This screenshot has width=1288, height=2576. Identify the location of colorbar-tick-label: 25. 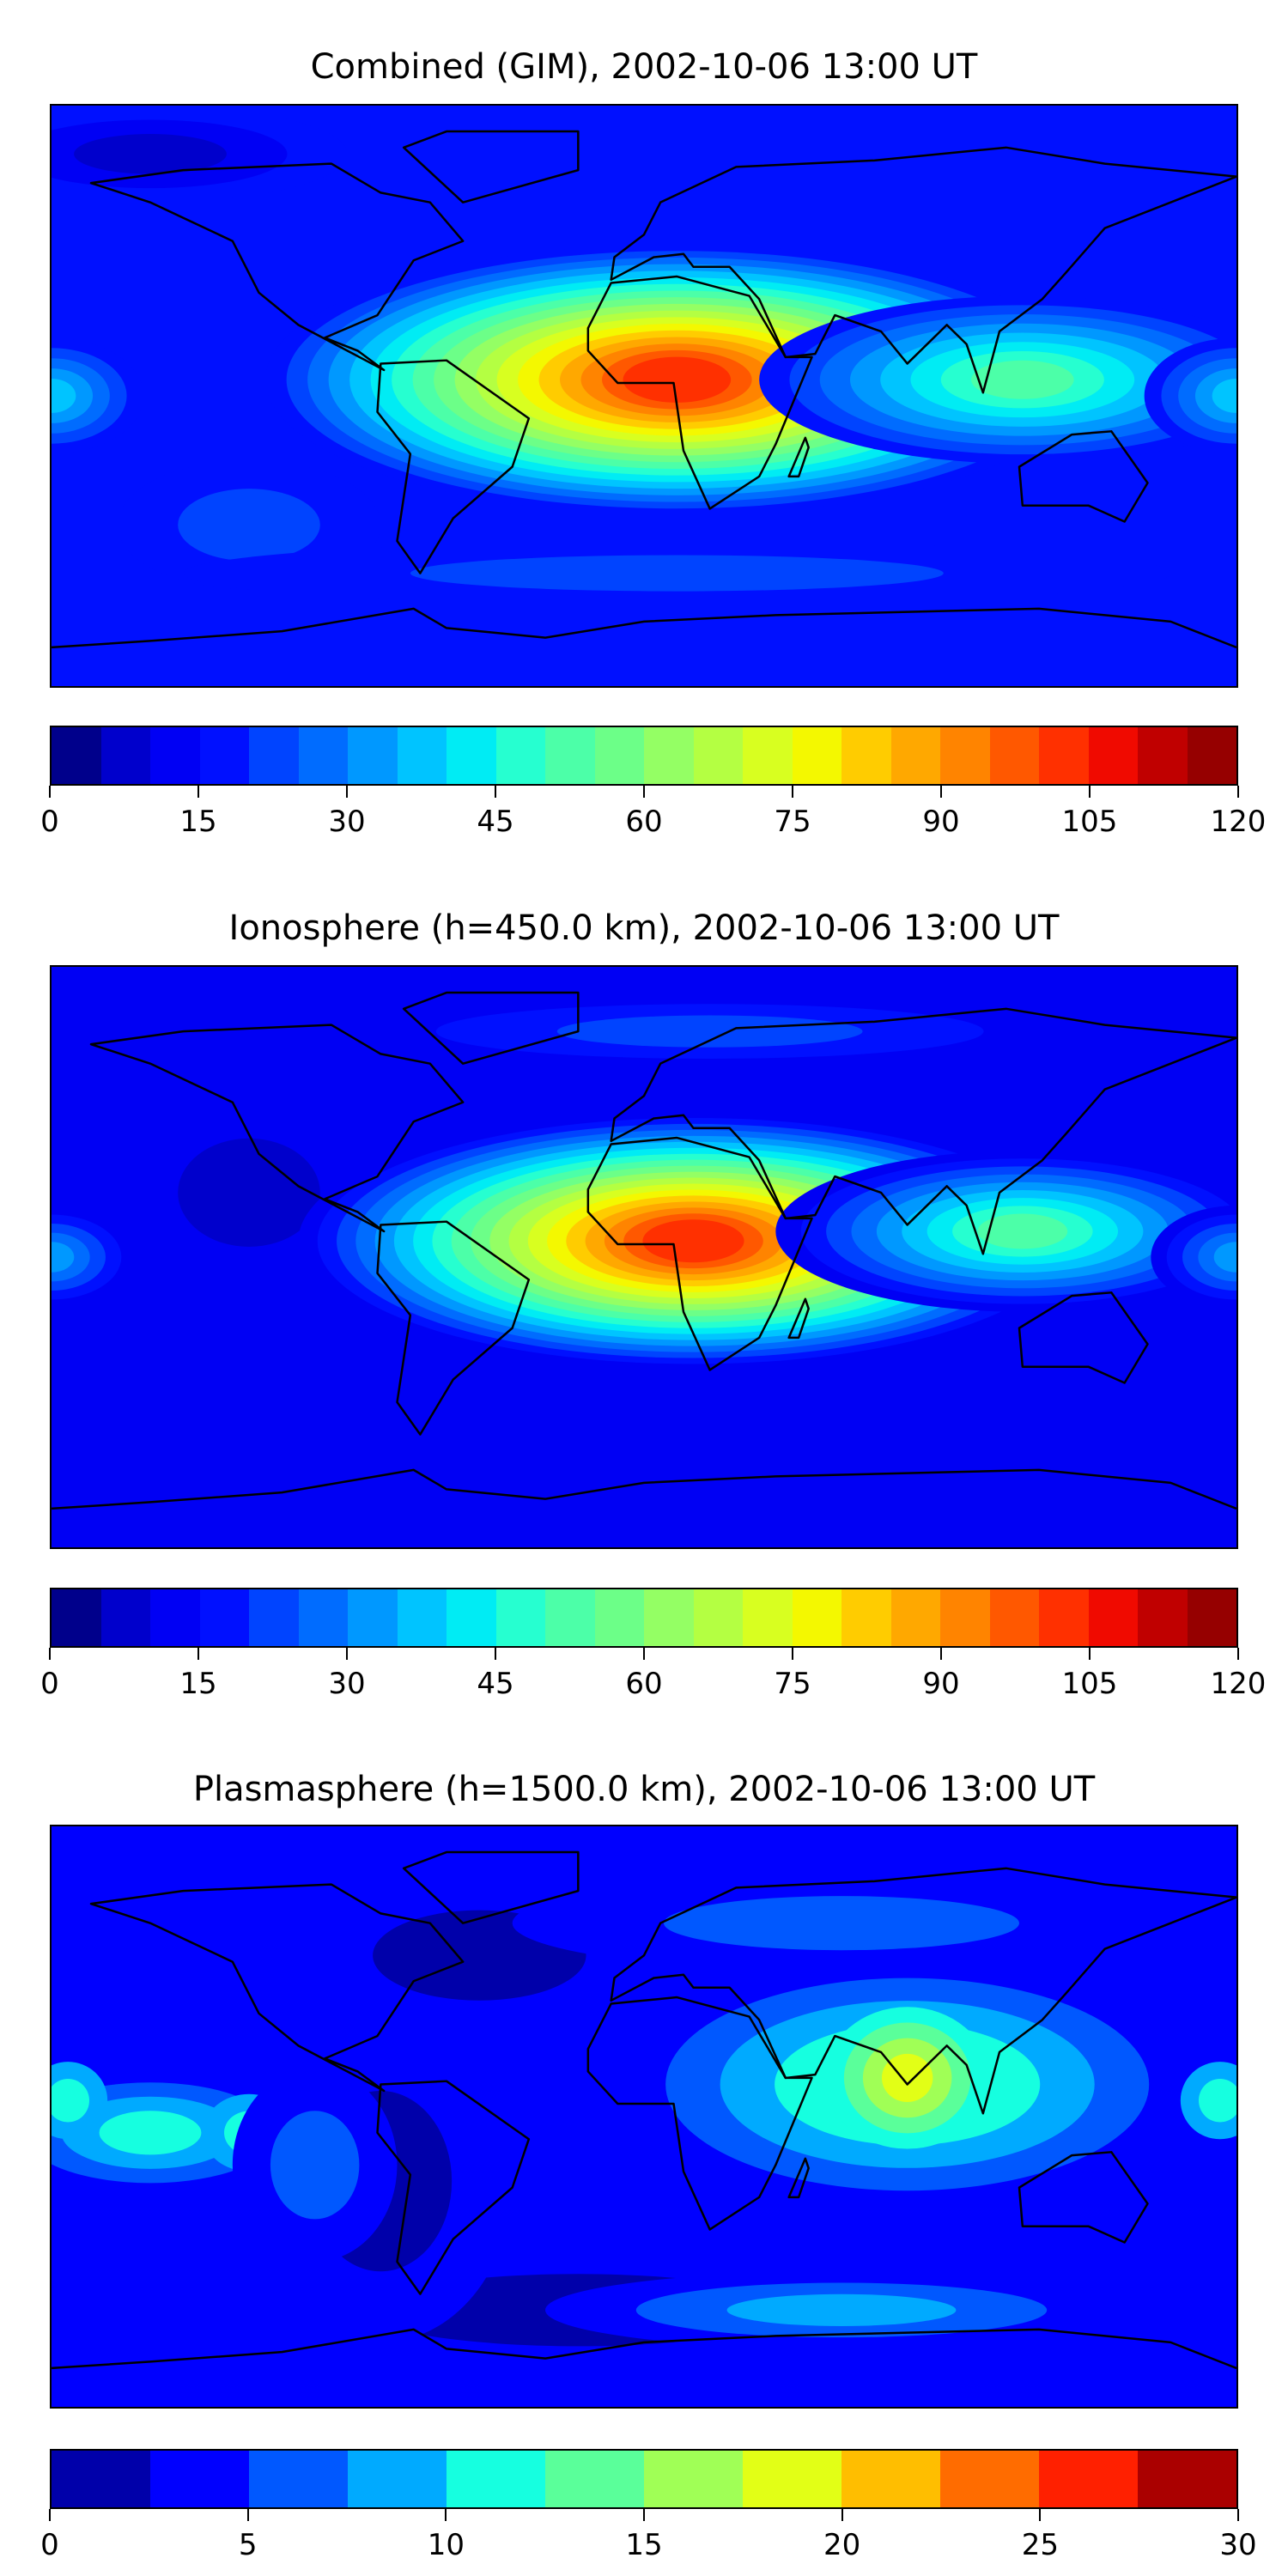
(1040, 2545).